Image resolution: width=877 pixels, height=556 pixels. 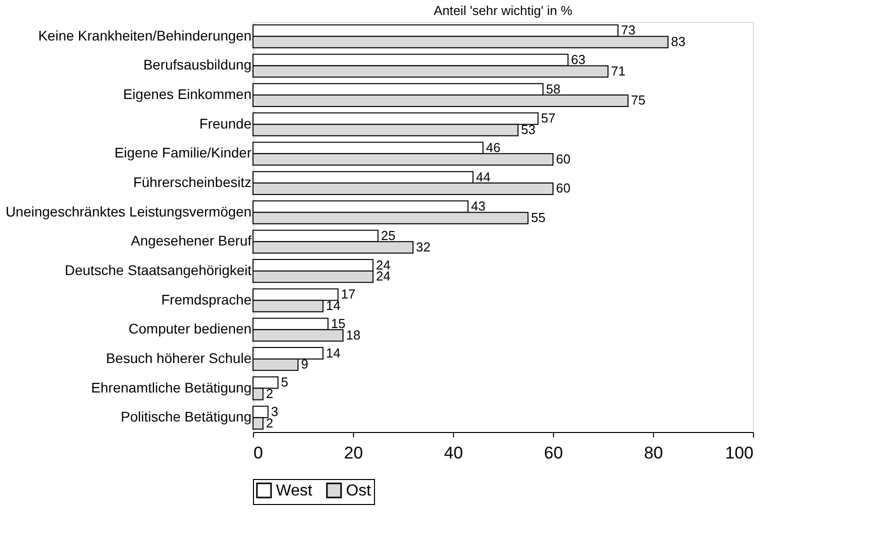 I want to click on y-tick-label: Deutsche Staatsangehörigkeit, so click(x=158, y=270).